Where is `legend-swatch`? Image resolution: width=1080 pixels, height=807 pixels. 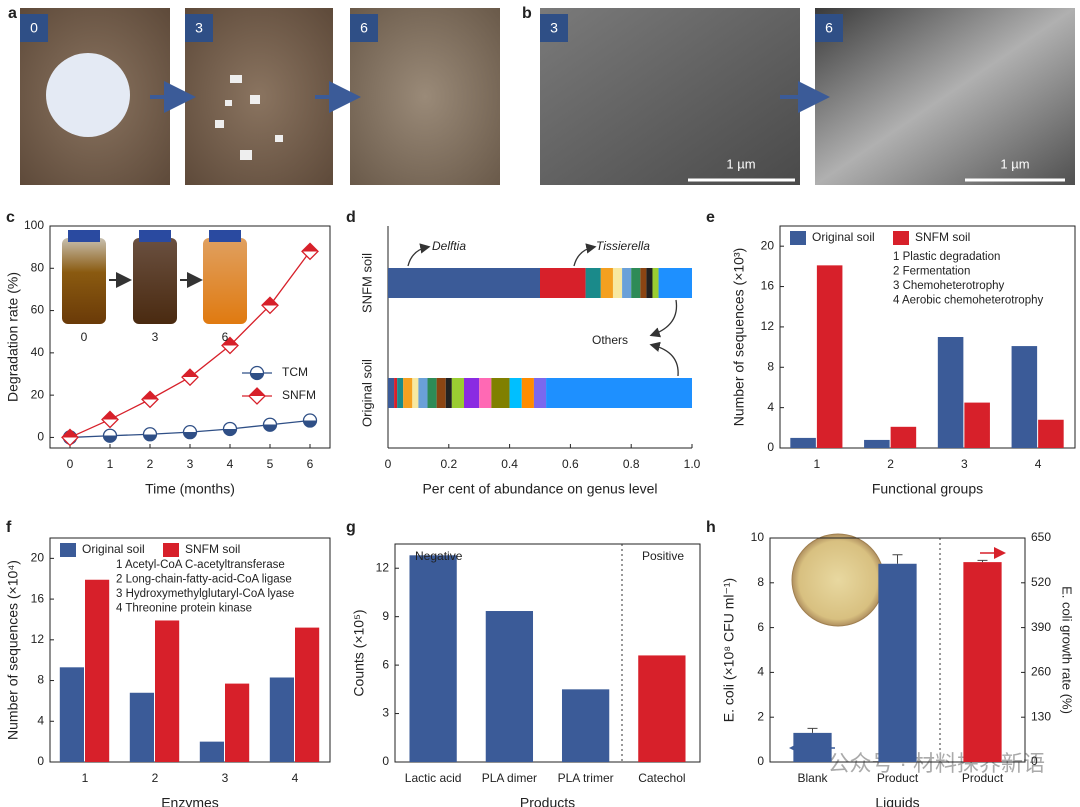 legend-swatch is located at coordinates (171, 550).